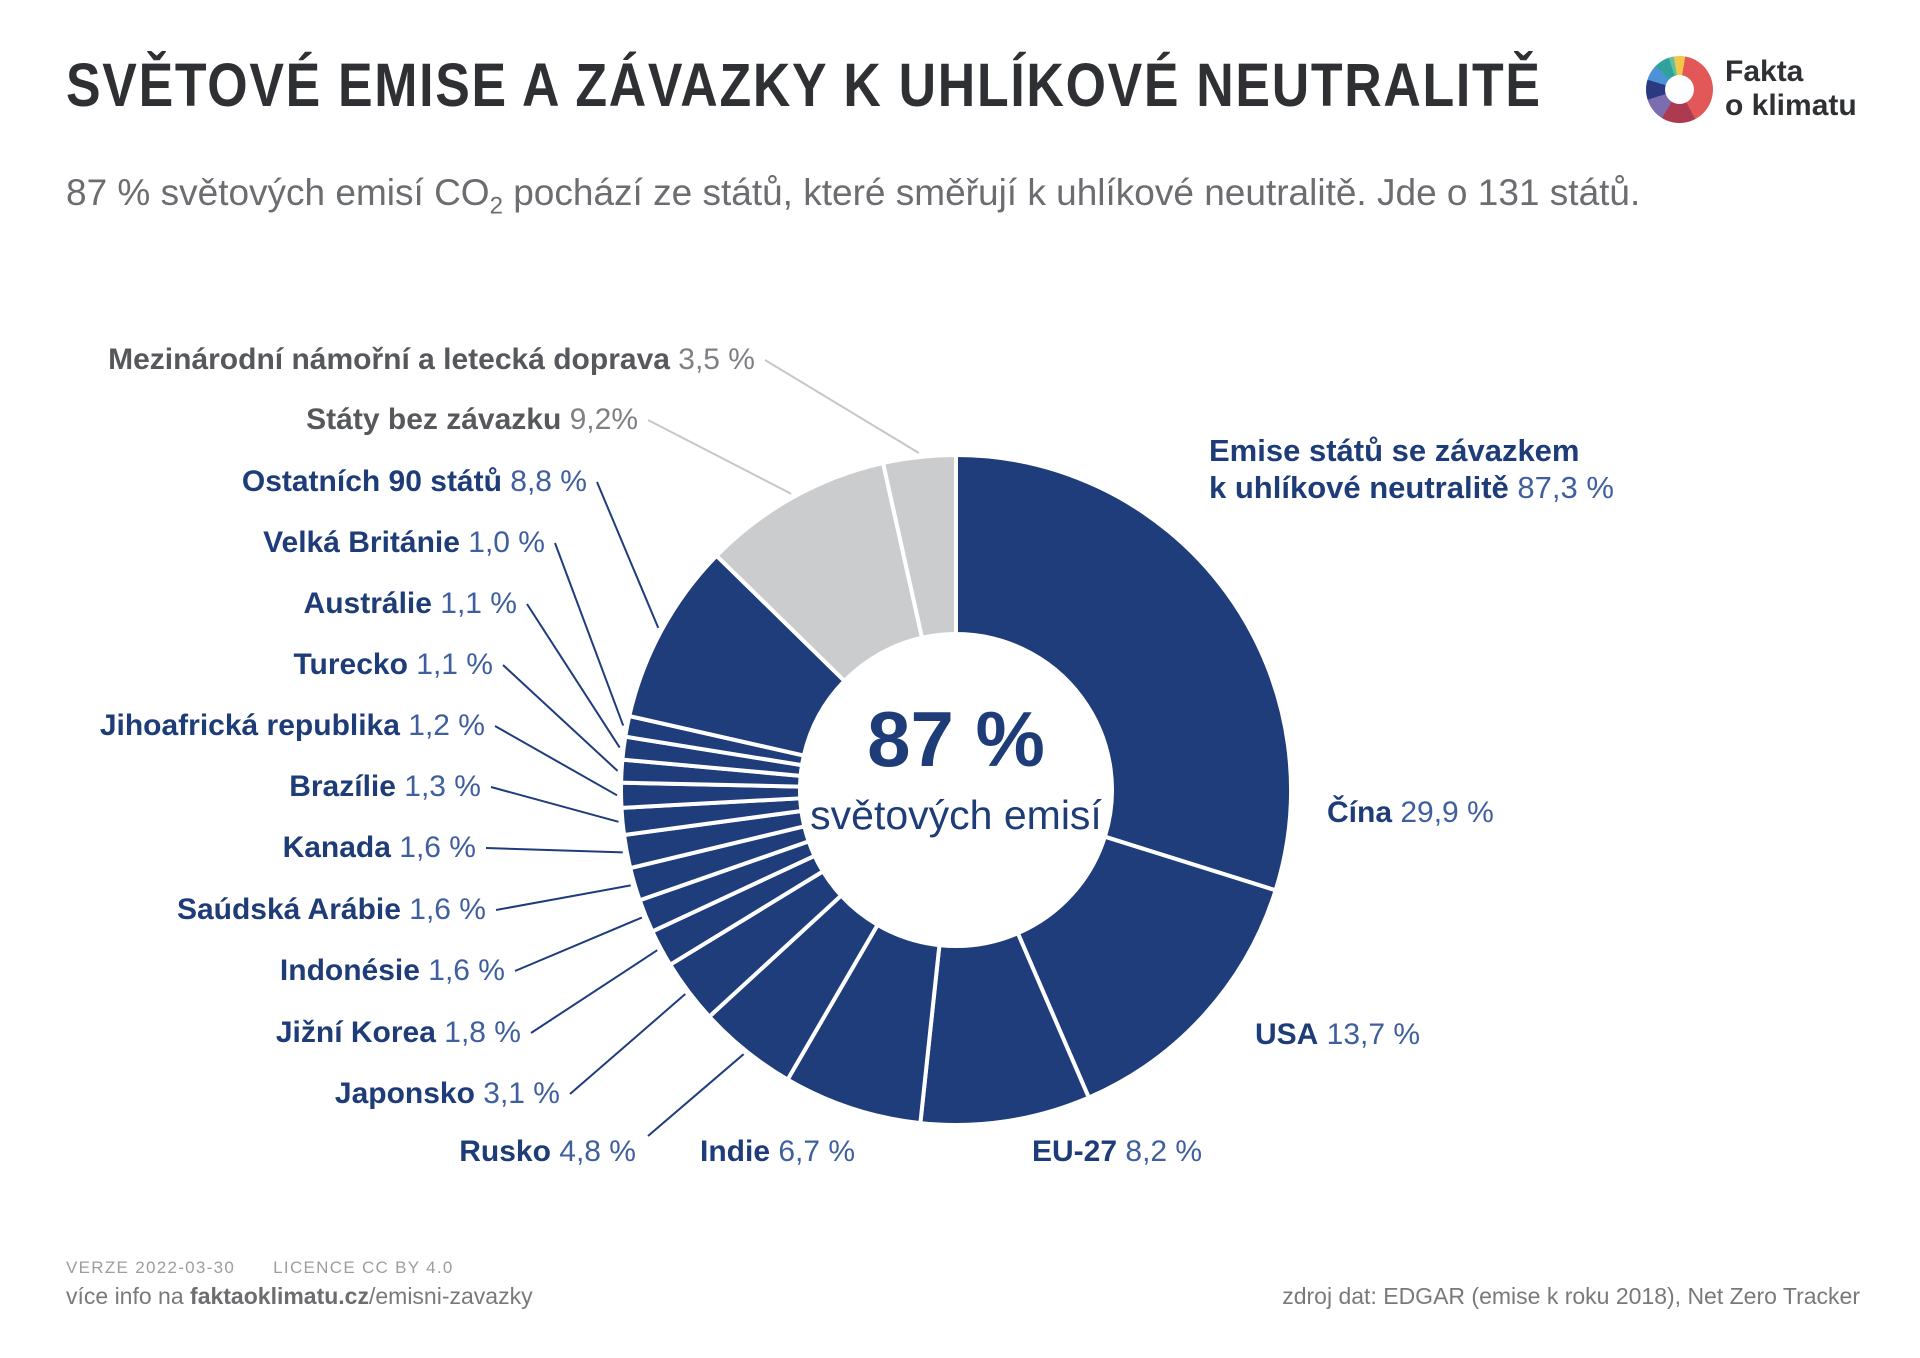  What do you see at coordinates (1360, 812) in the screenshot?
I see `slice-name: Čína` at bounding box center [1360, 812].